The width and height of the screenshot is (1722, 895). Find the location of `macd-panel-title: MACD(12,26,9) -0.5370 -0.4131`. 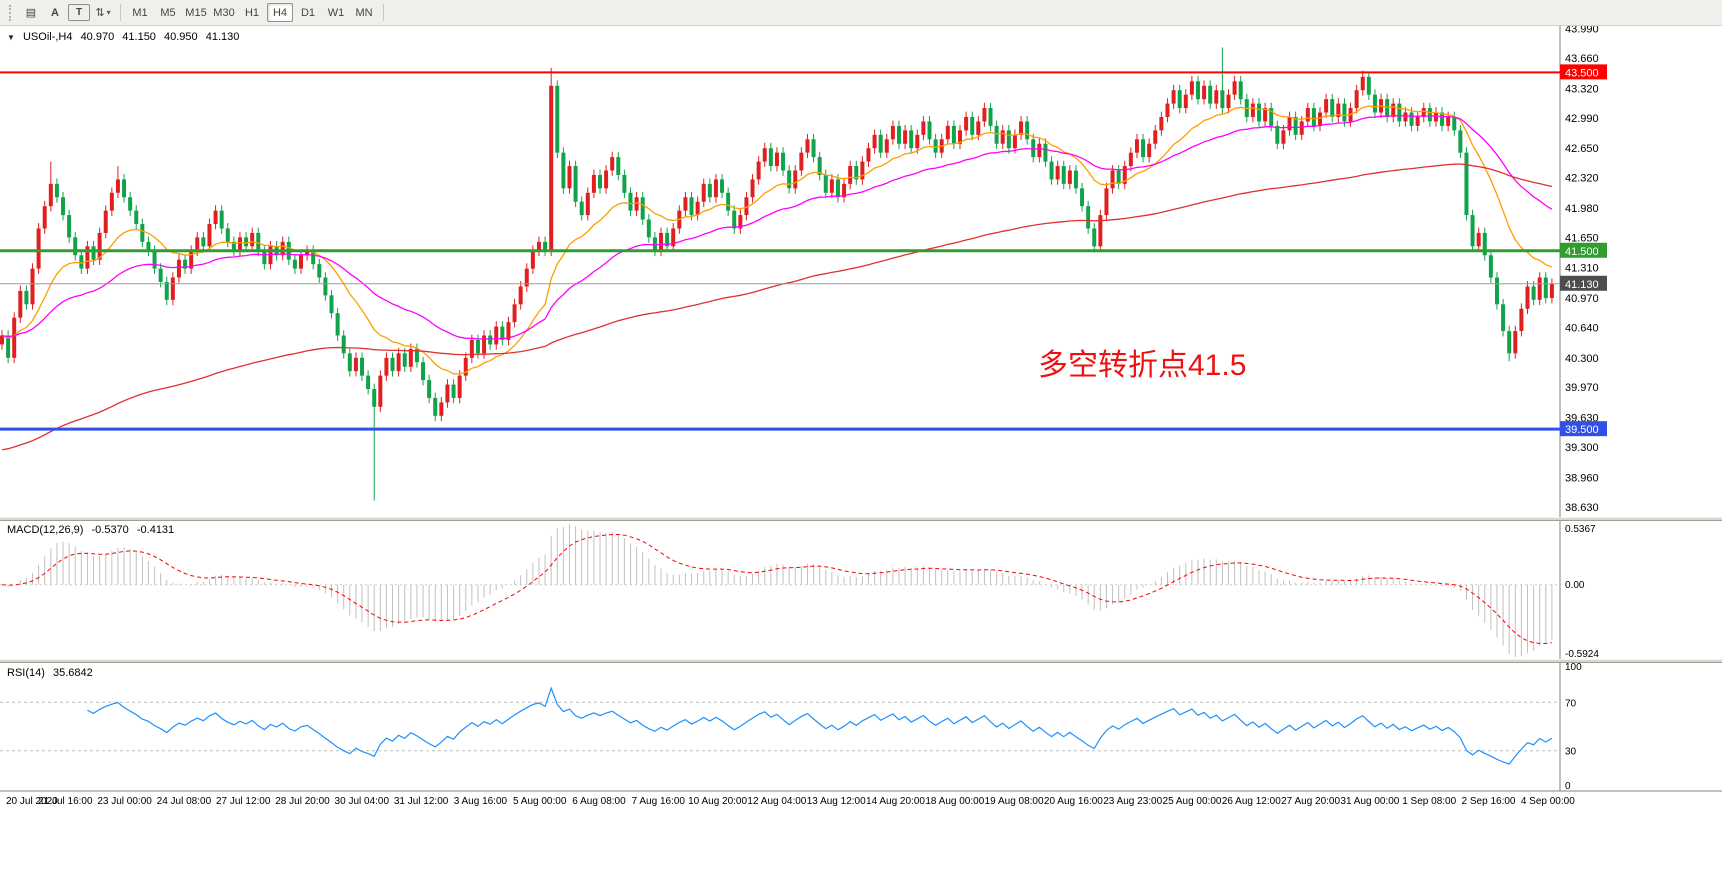

macd-panel-title: MACD(12,26,9) -0.5370 -0.4131 is located at coordinates (93, 530).